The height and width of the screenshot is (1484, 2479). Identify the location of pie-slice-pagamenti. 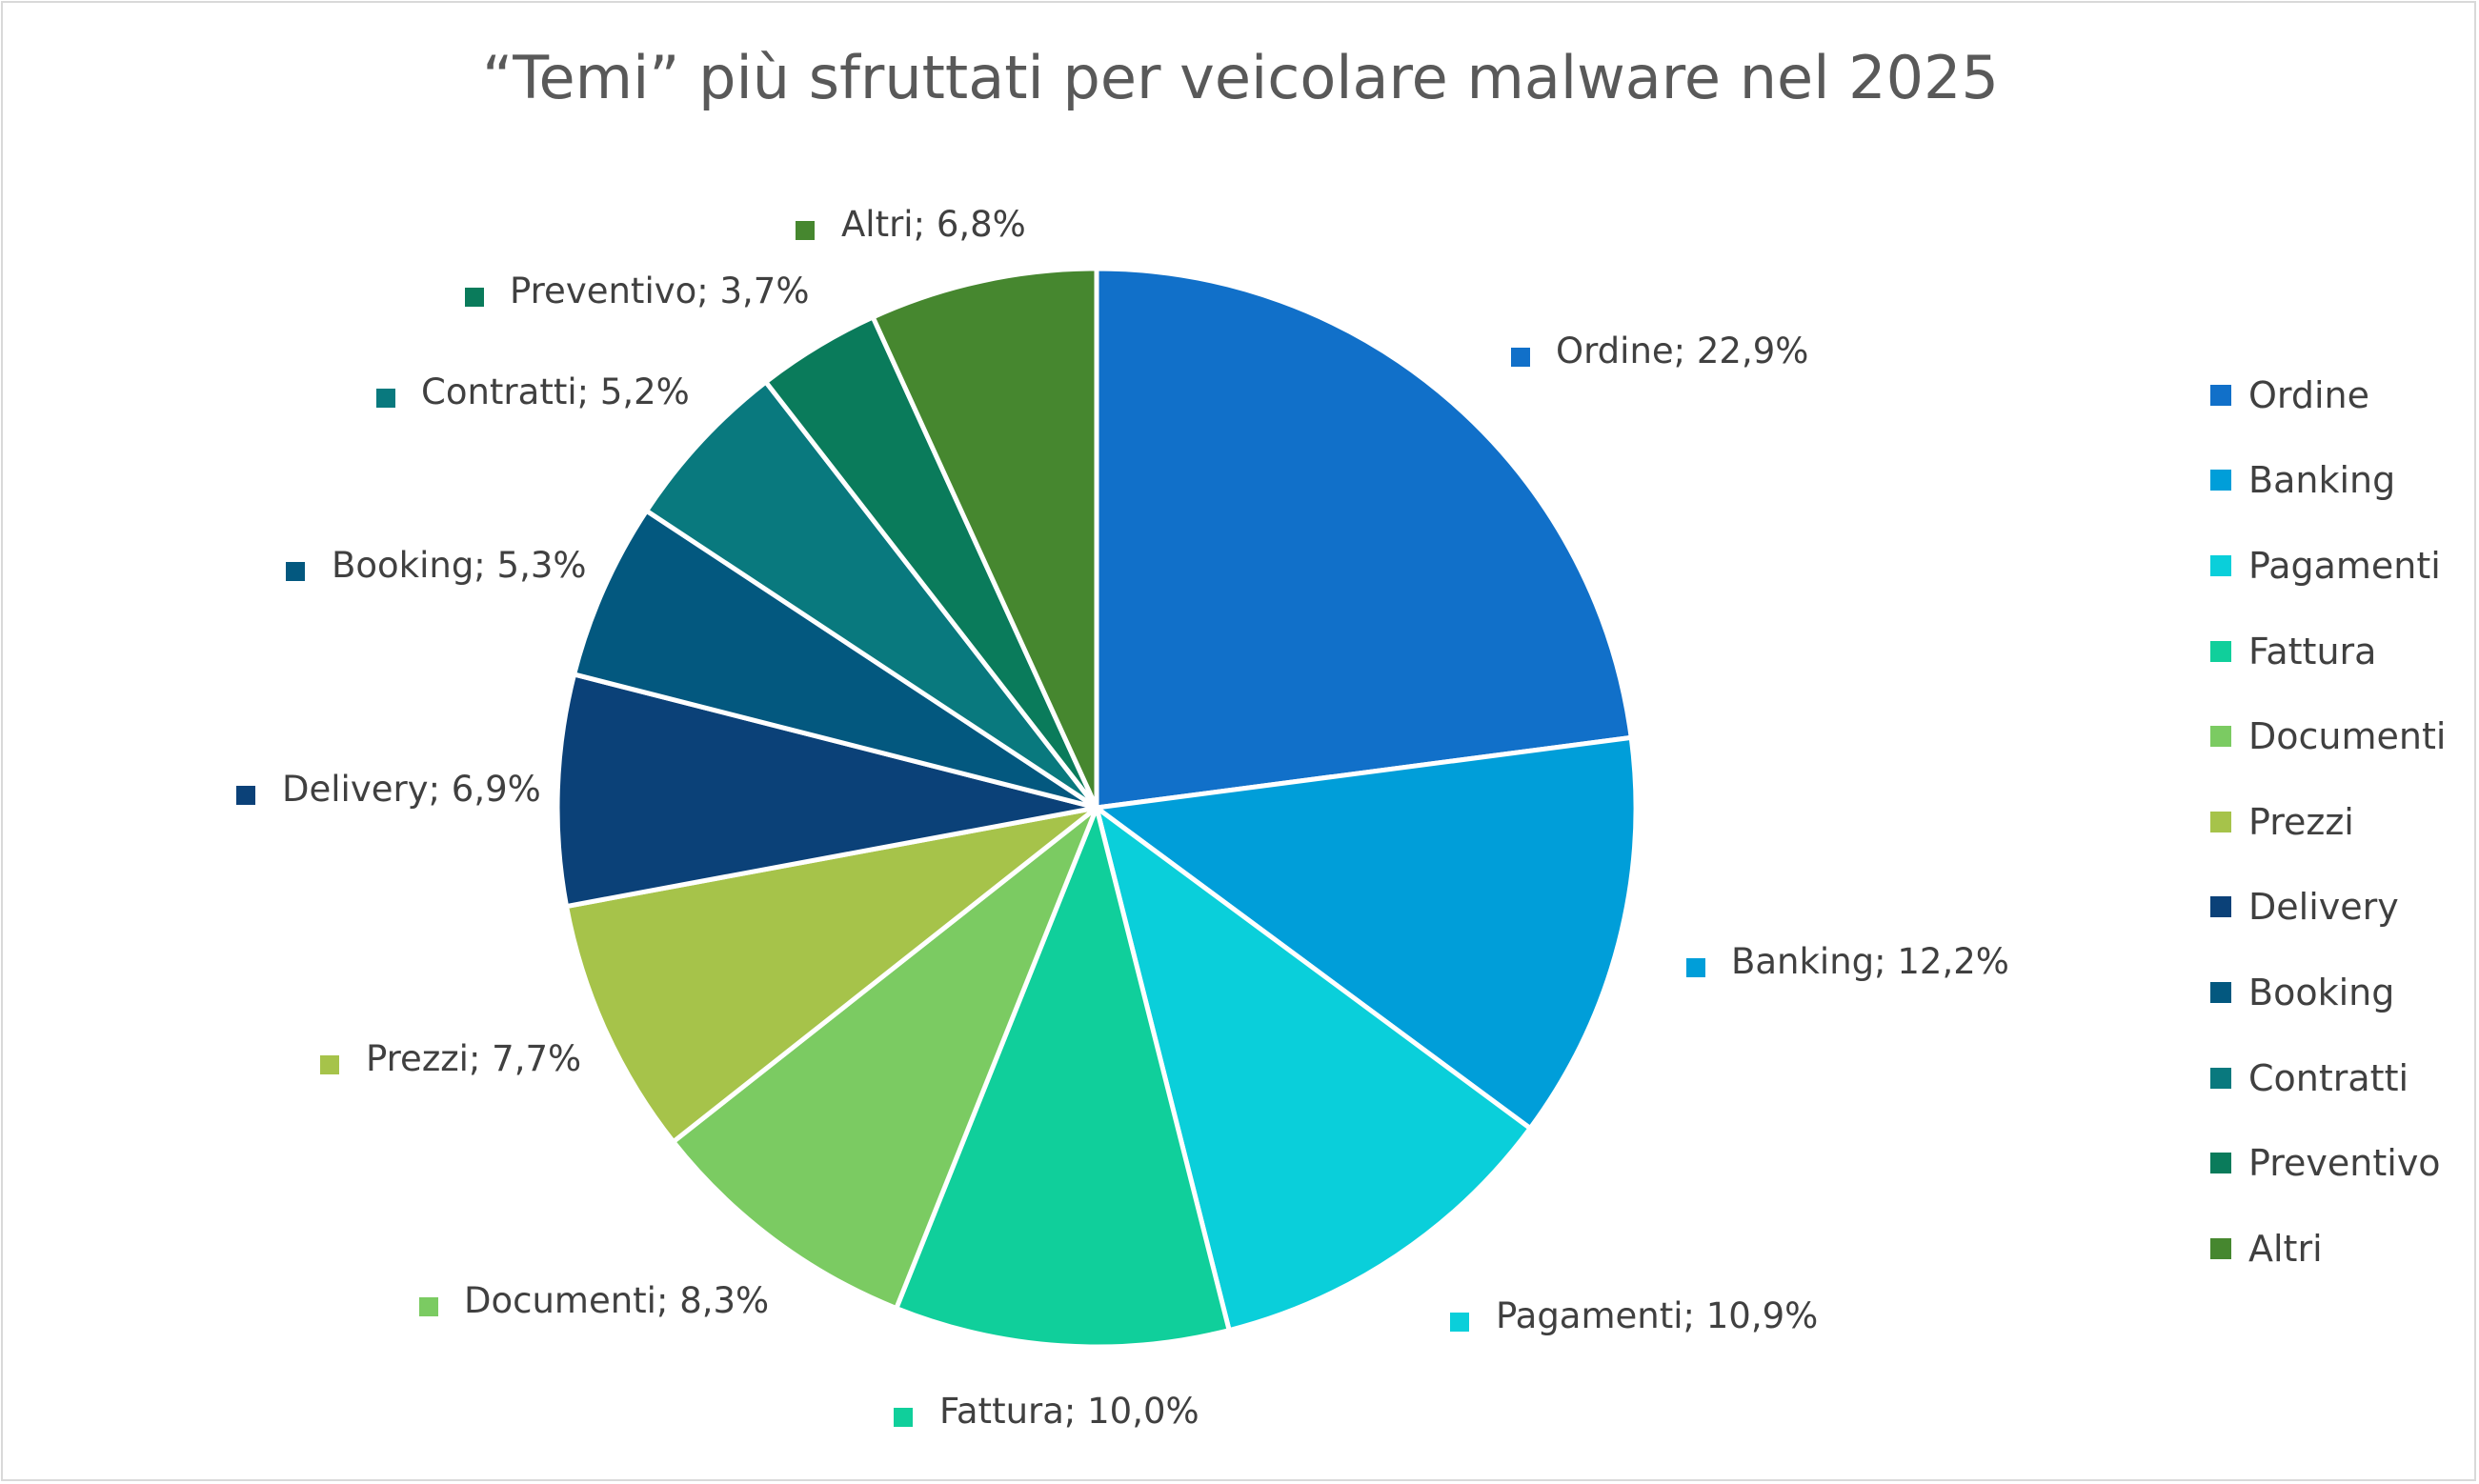
(1313, 1069).